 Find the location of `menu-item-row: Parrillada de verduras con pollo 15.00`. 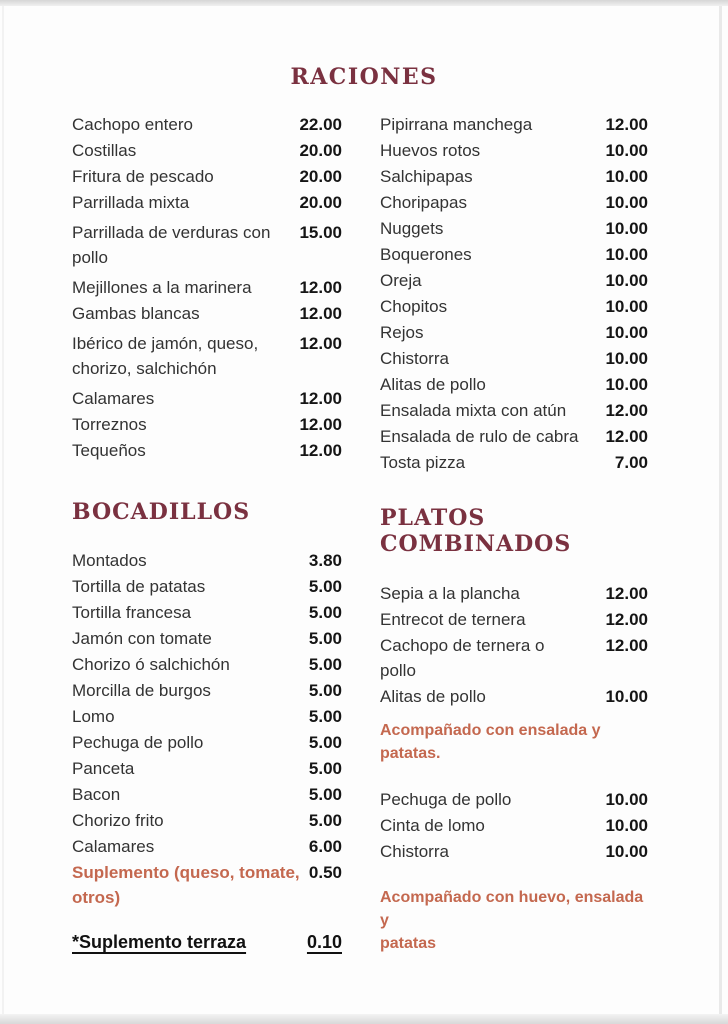

menu-item-row: Parrillada de verduras con pollo 15.00 is located at coordinates (207, 245).